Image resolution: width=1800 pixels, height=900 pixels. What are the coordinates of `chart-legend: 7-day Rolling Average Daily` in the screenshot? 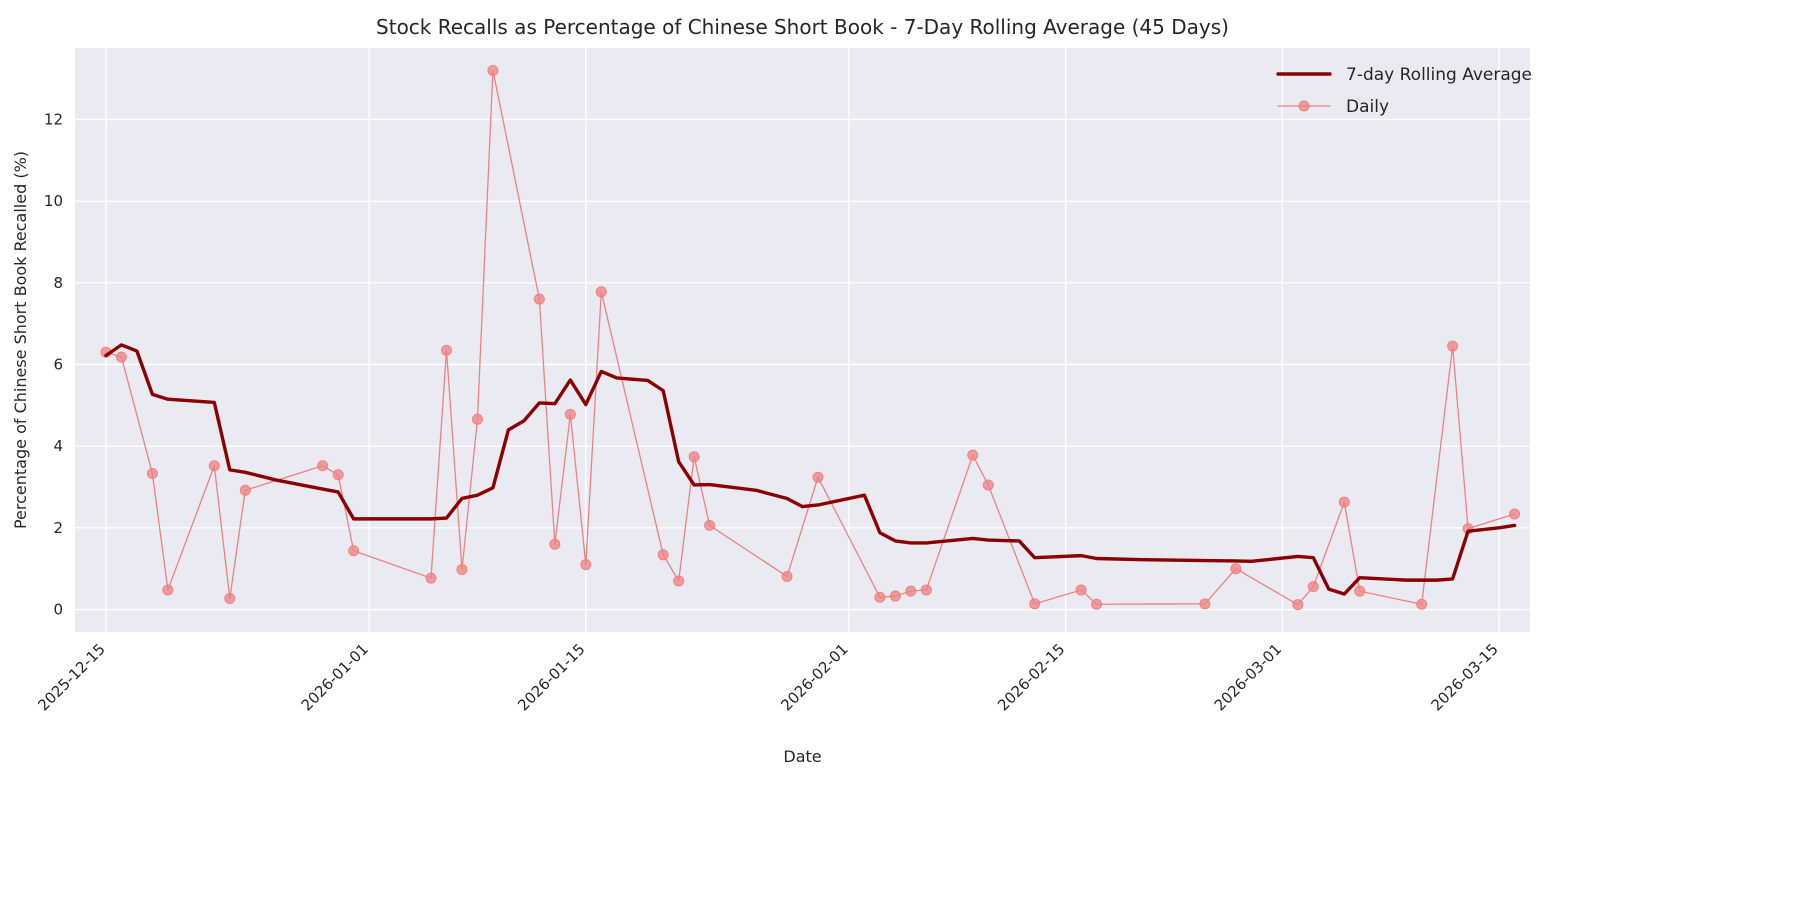 It's located at (1404, 91).